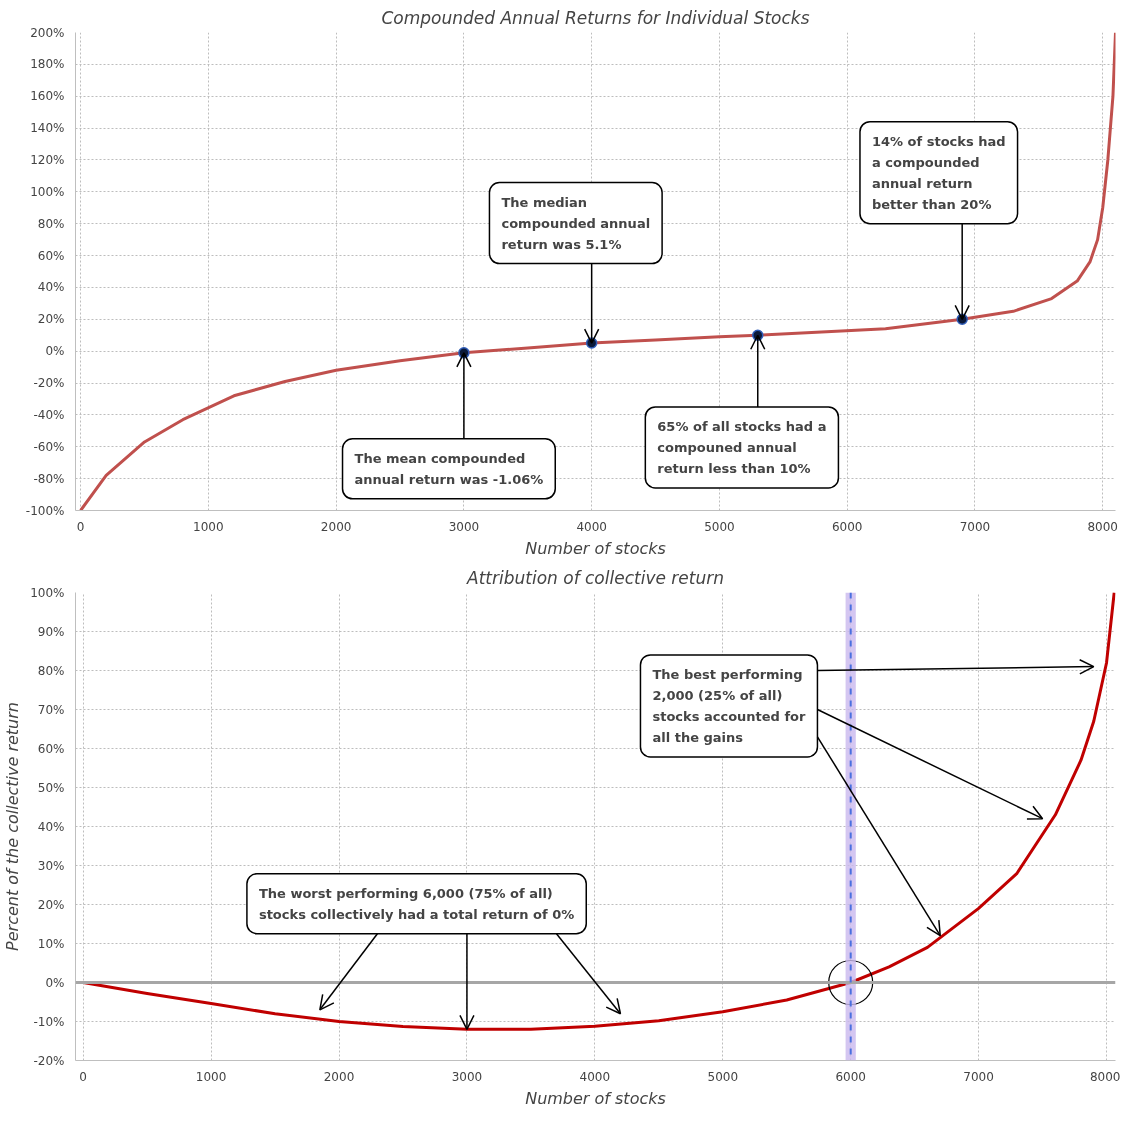  Describe the element at coordinates (13, 826) in the screenshot. I see `y-axis-title: Percent of the collective return` at that location.